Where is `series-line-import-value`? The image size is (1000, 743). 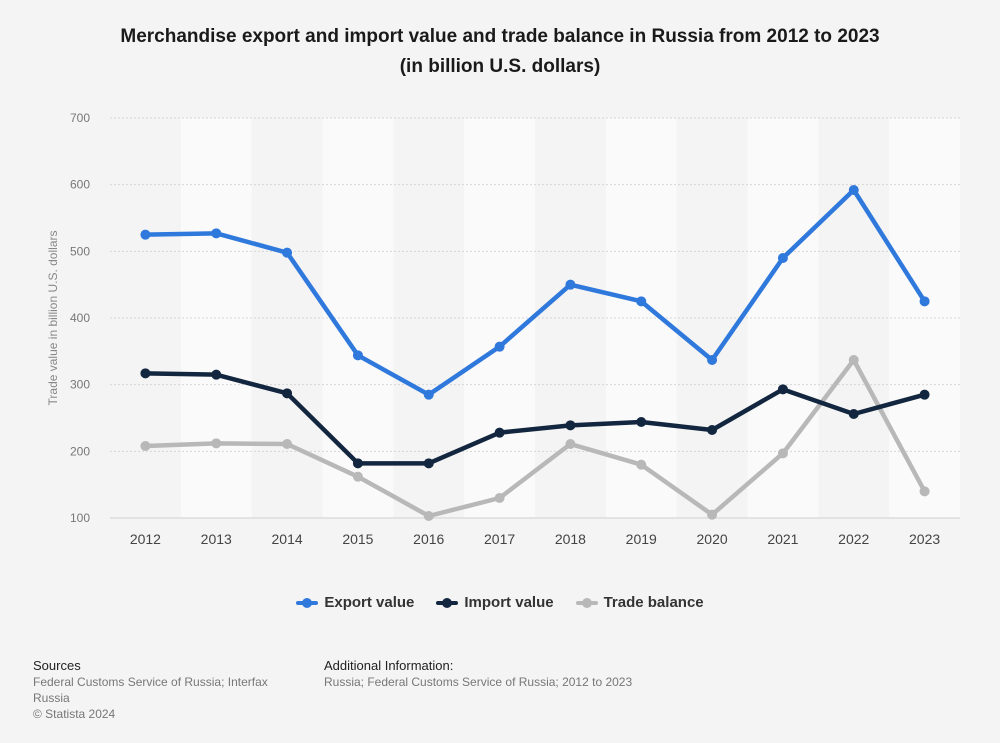 series-line-import-value is located at coordinates (535, 418).